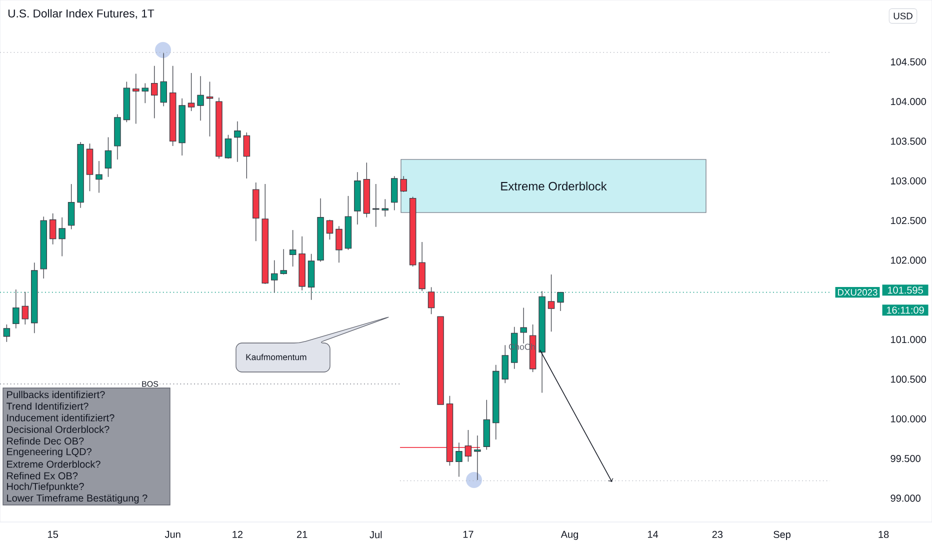 The width and height of the screenshot is (932, 550). I want to click on x-tick-label: 14, so click(653, 534).